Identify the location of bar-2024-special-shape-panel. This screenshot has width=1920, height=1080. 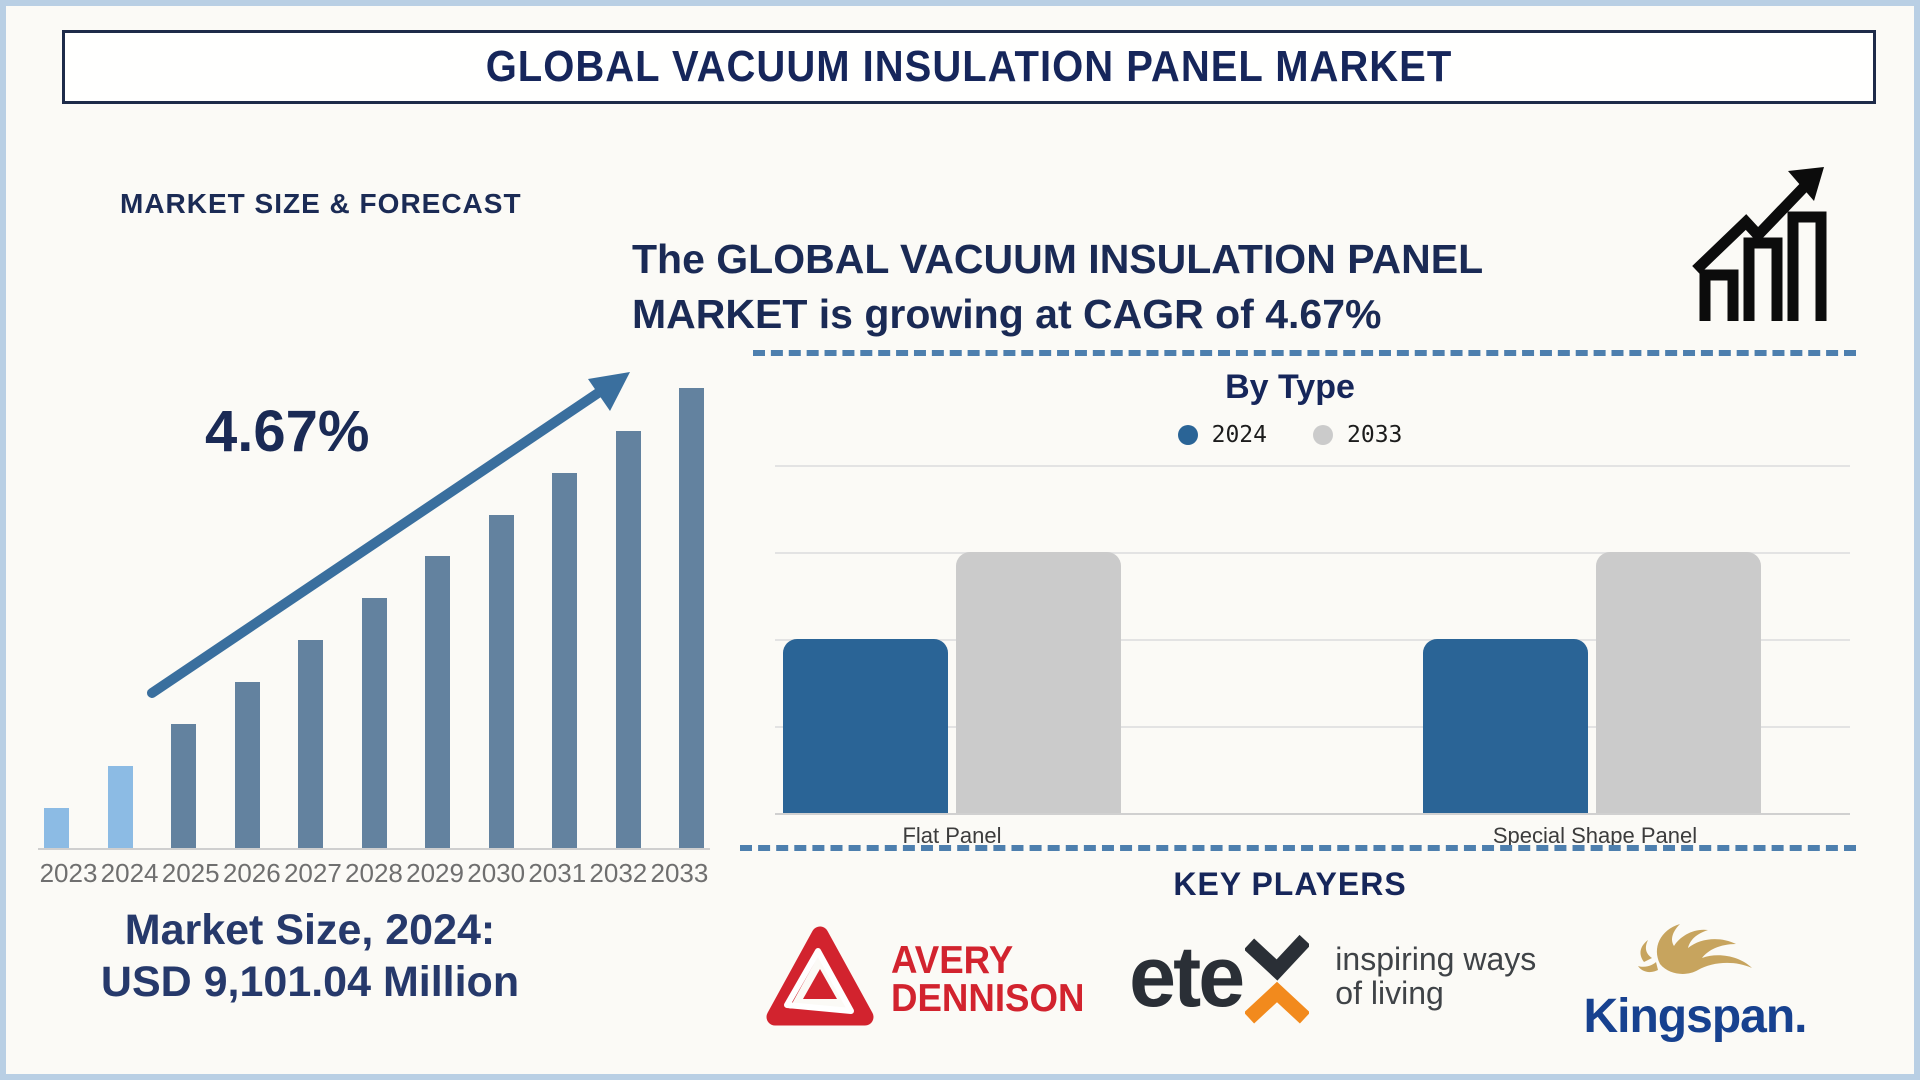
(1505, 726).